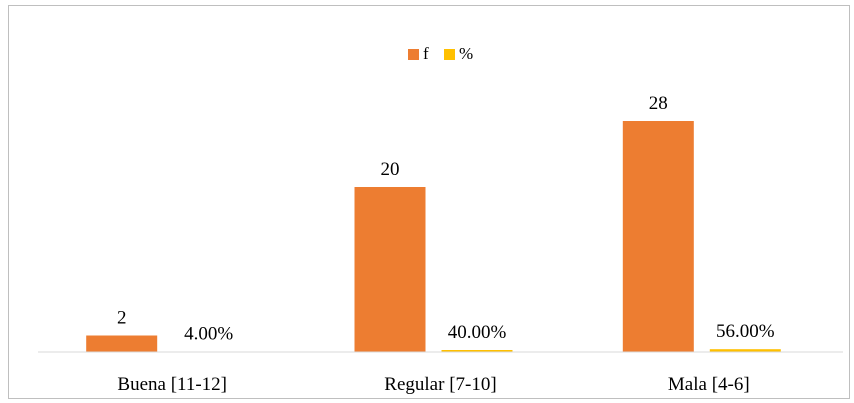 The width and height of the screenshot is (854, 403). Describe the element at coordinates (709, 384) in the screenshot. I see `x-tick-label-mala-4-6: Mala [4-6]` at that location.